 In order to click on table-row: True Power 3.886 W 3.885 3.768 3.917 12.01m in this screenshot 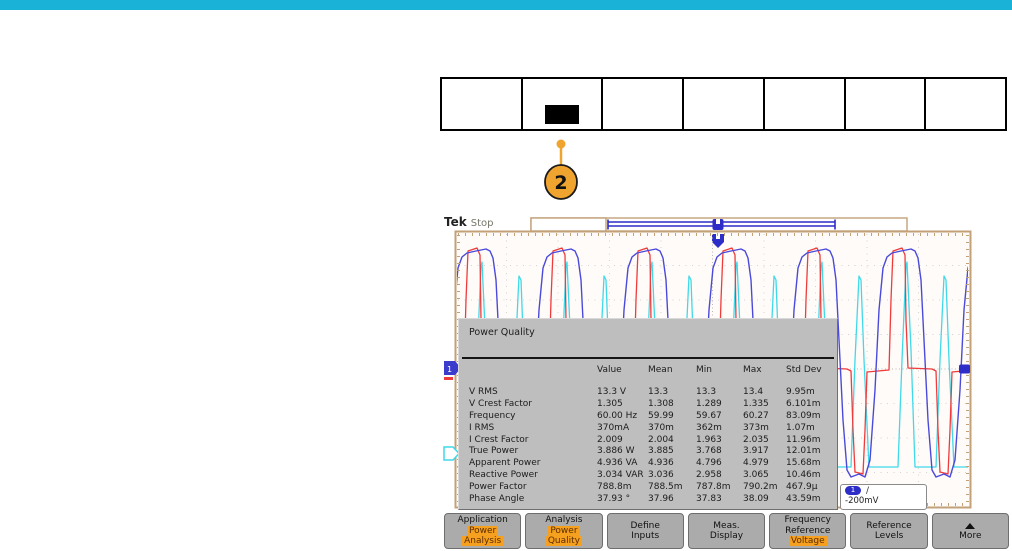, I will do `click(649, 452)`.